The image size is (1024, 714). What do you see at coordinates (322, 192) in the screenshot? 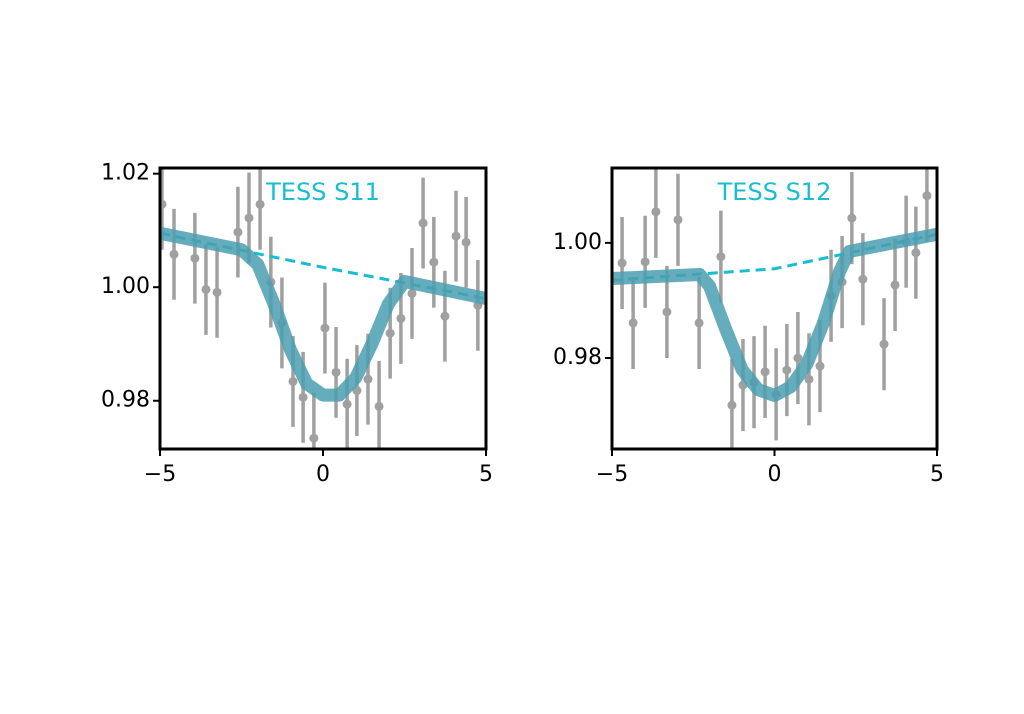
I see `panel-title: TESS S11` at bounding box center [322, 192].